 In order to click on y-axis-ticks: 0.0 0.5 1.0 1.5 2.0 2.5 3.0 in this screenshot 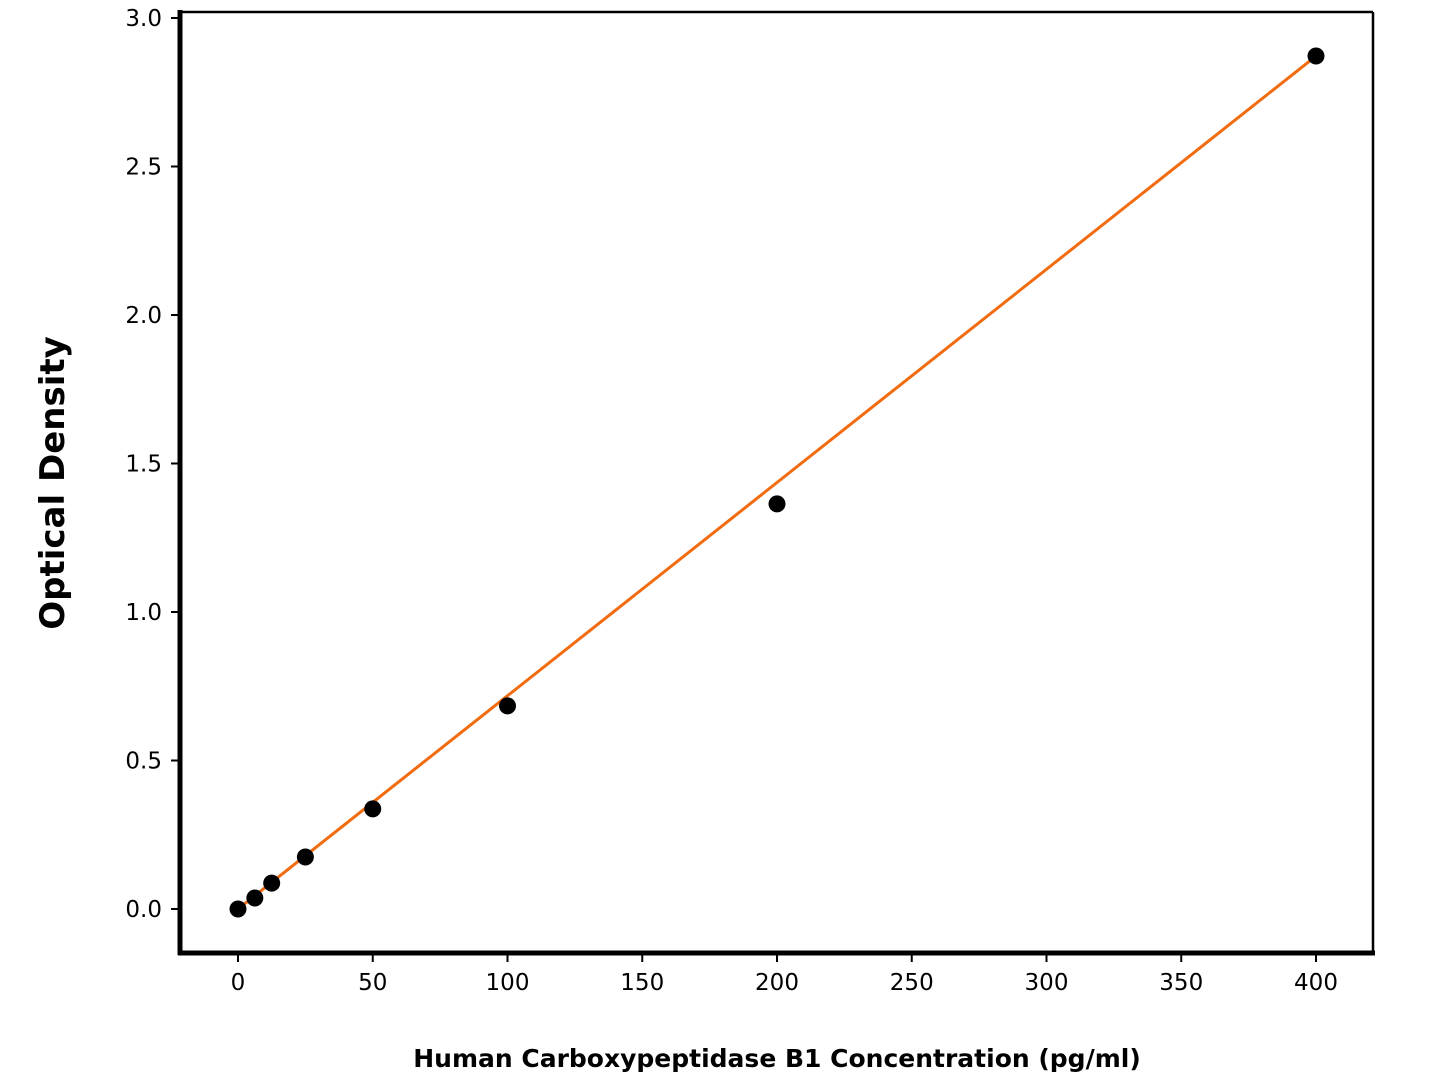, I will do `click(152, 464)`.